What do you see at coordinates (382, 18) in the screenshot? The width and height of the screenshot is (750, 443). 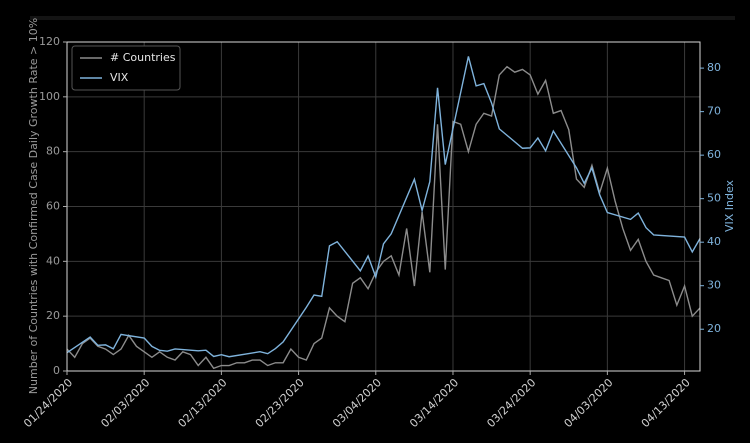 I see `top-bar` at bounding box center [382, 18].